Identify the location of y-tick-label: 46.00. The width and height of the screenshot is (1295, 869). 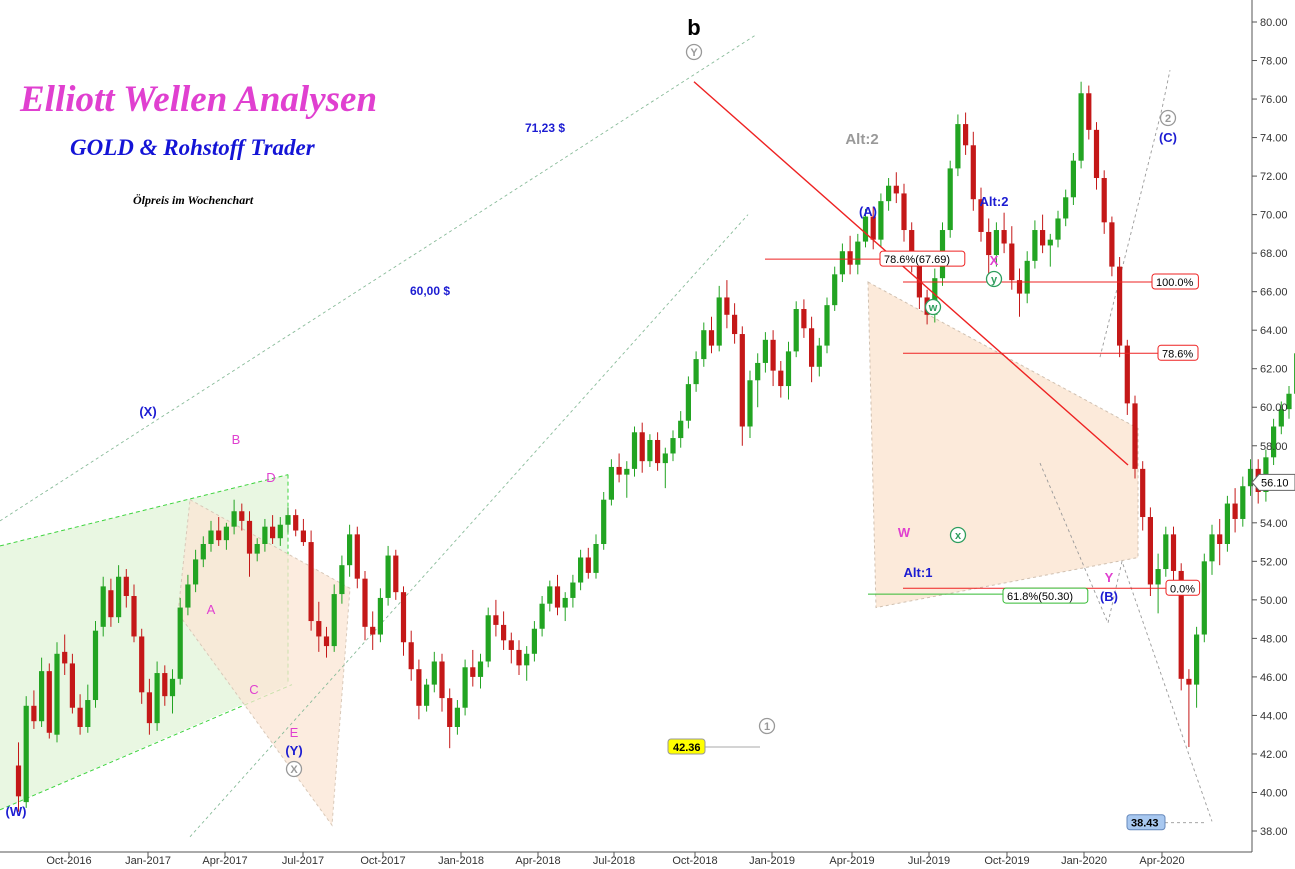
(1274, 678).